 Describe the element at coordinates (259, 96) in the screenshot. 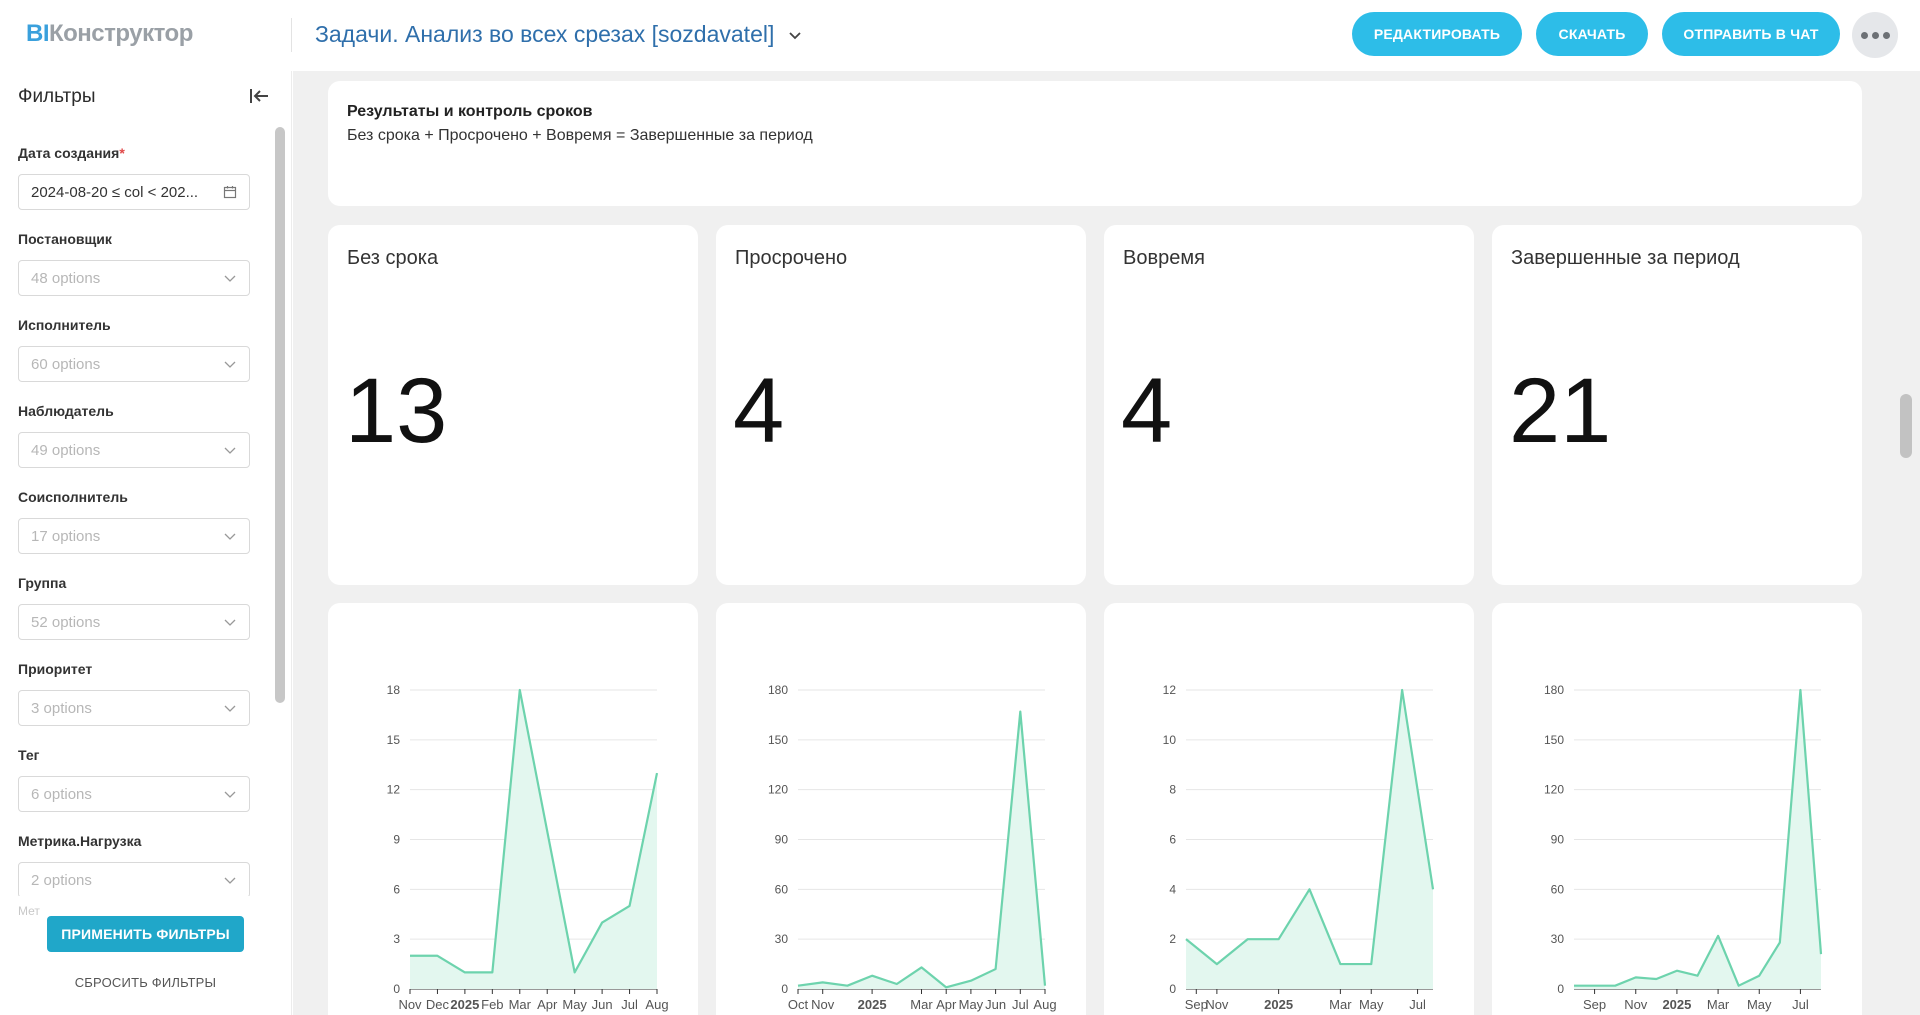

I see `collapse-sidebar-icon` at that location.